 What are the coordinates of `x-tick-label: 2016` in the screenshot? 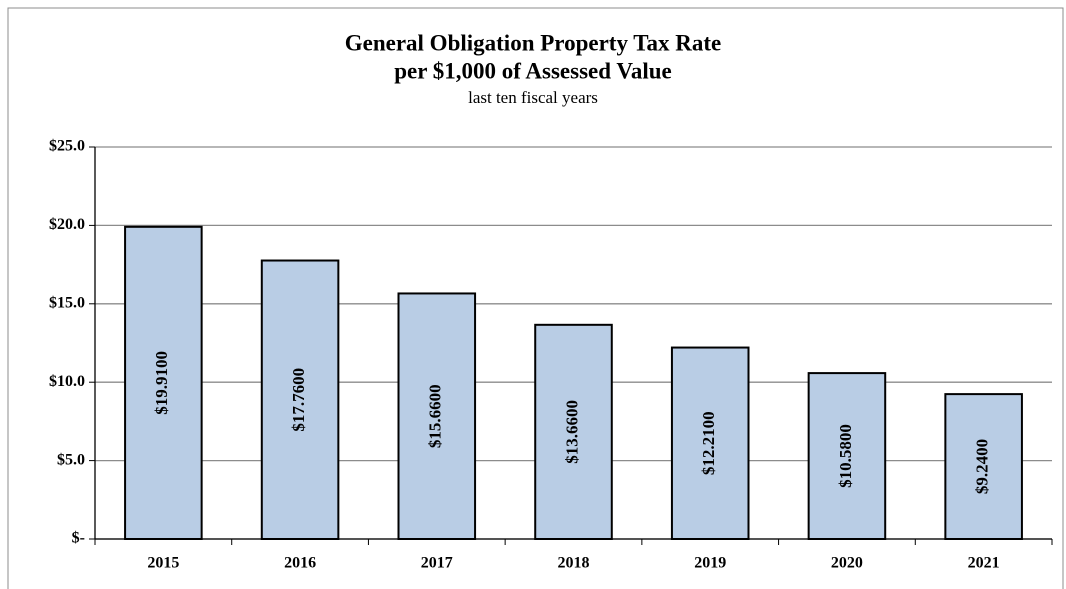 It's located at (300, 563).